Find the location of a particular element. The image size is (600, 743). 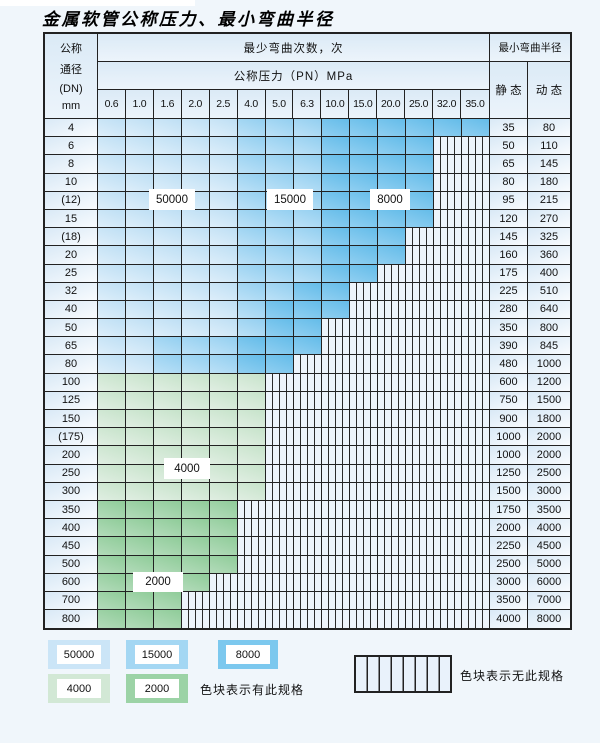

pressure-column-header: 10.0 is located at coordinates (335, 104).